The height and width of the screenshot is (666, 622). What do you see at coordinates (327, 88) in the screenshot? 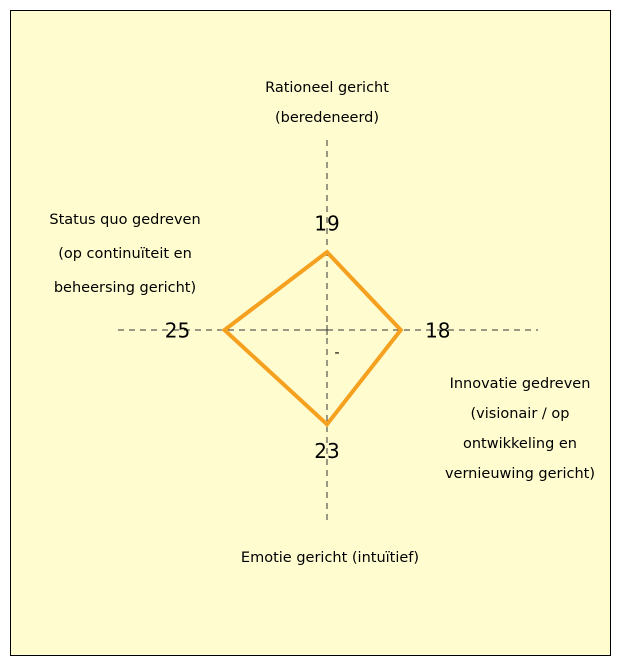
I see `axis-label: Rationeel gericht` at bounding box center [327, 88].